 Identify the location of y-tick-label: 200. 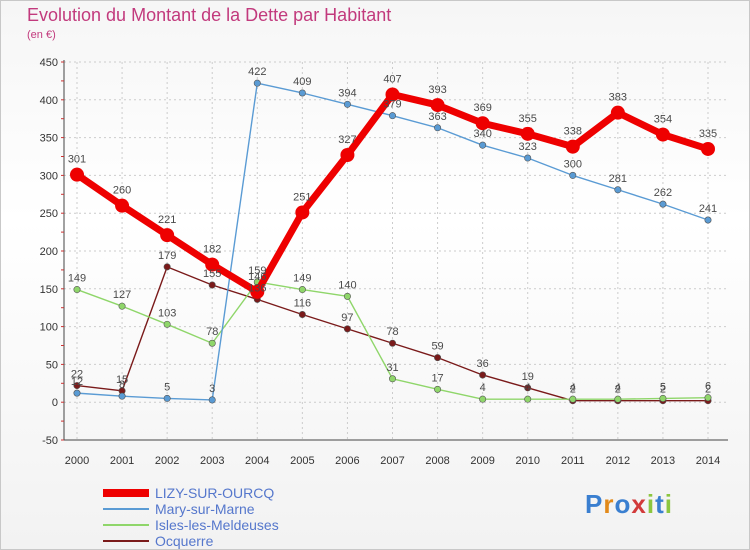
(49, 252).